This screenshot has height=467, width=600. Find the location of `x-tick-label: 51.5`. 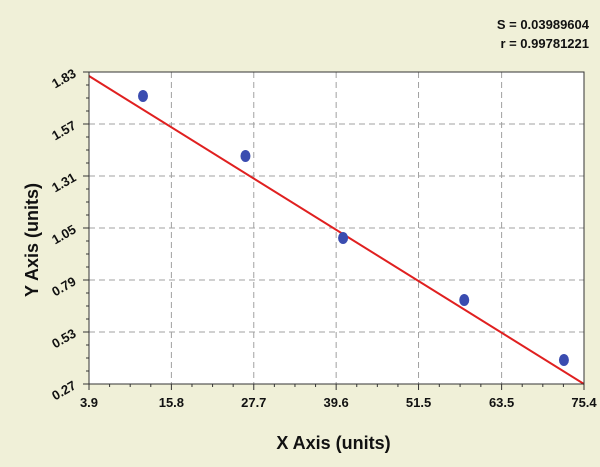

x-tick-label: 51.5 is located at coordinates (418, 402).